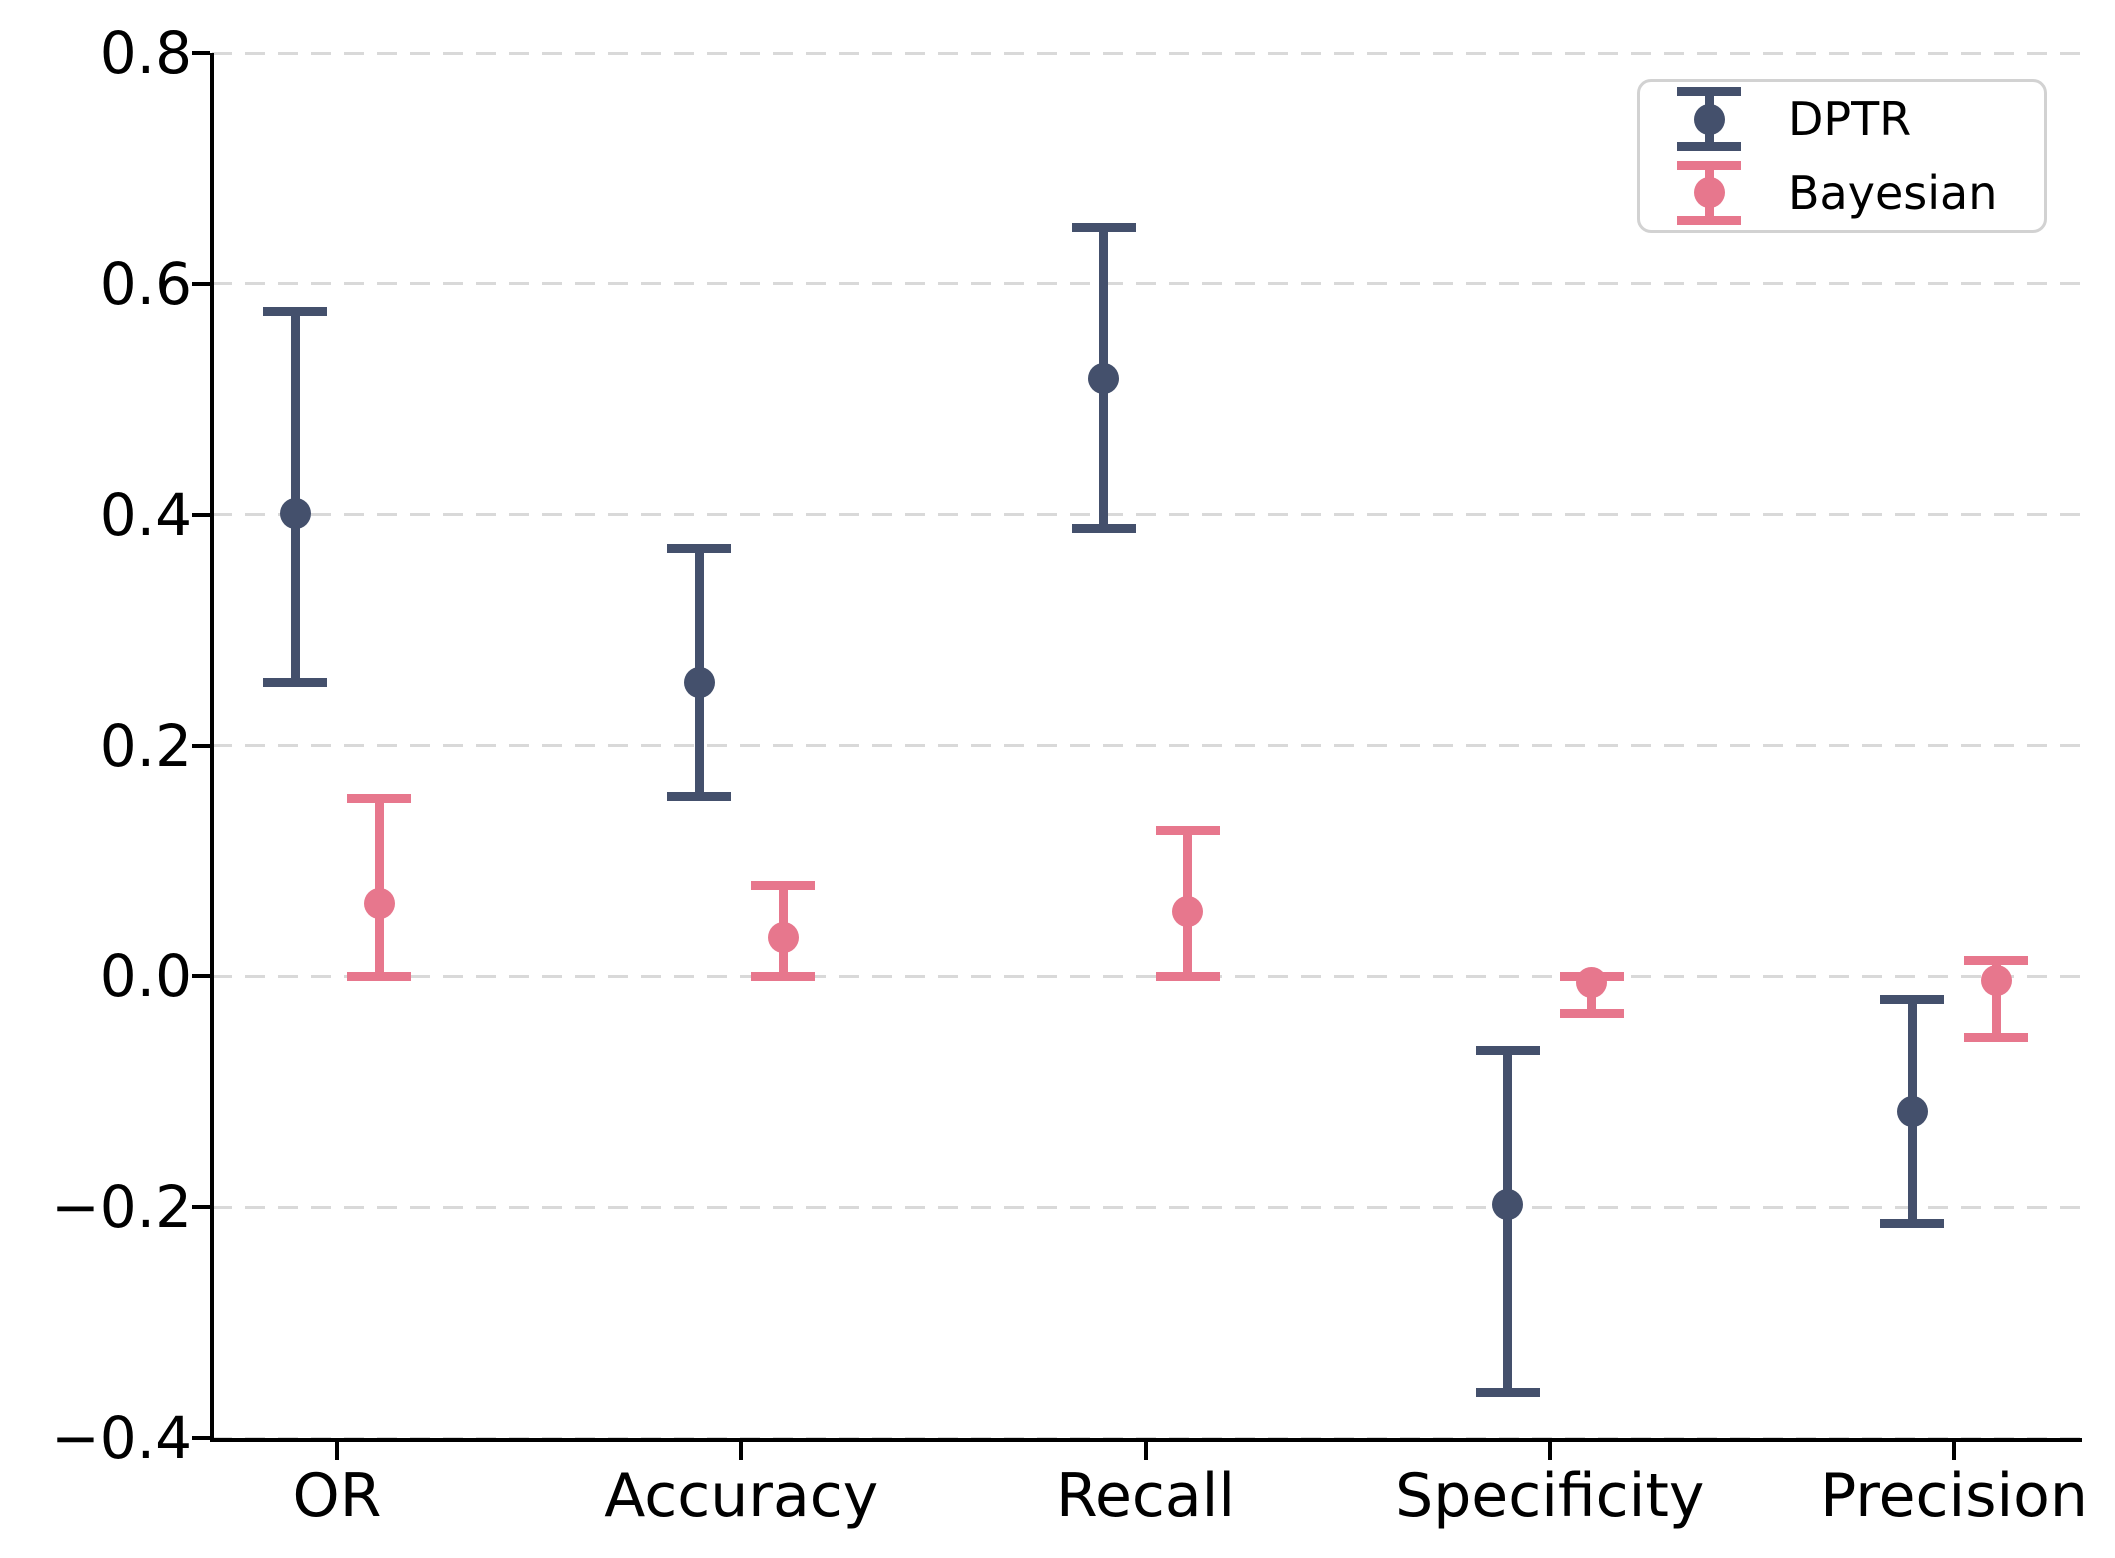  What do you see at coordinates (145, 53) in the screenshot?
I see `y-tick-label: 0.8` at bounding box center [145, 53].